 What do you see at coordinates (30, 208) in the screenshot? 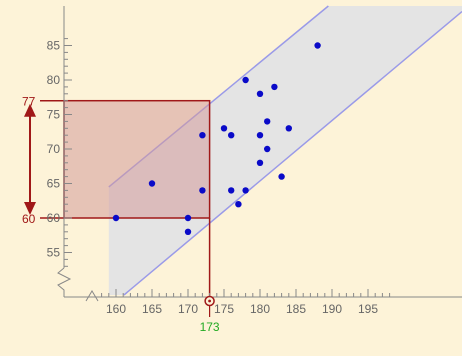
I see `interval-arrow-down-head` at bounding box center [30, 208].